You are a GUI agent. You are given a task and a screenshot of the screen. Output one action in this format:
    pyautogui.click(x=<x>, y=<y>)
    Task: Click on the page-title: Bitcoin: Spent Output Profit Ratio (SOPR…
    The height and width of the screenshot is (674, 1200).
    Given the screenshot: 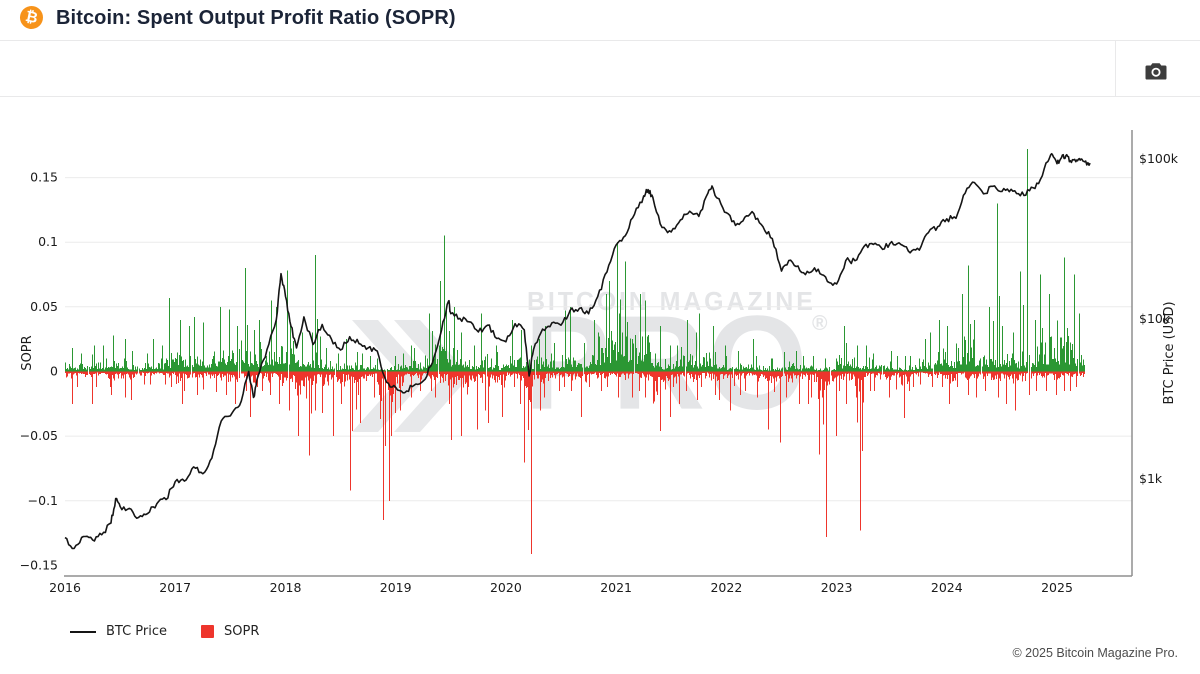 What is the action you would take?
    pyautogui.click(x=256, y=18)
    